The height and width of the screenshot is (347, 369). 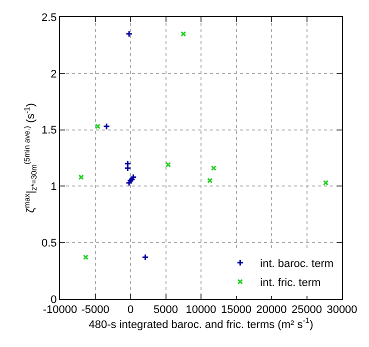 I want to click on x-tick-label: -5000, so click(x=95, y=310).